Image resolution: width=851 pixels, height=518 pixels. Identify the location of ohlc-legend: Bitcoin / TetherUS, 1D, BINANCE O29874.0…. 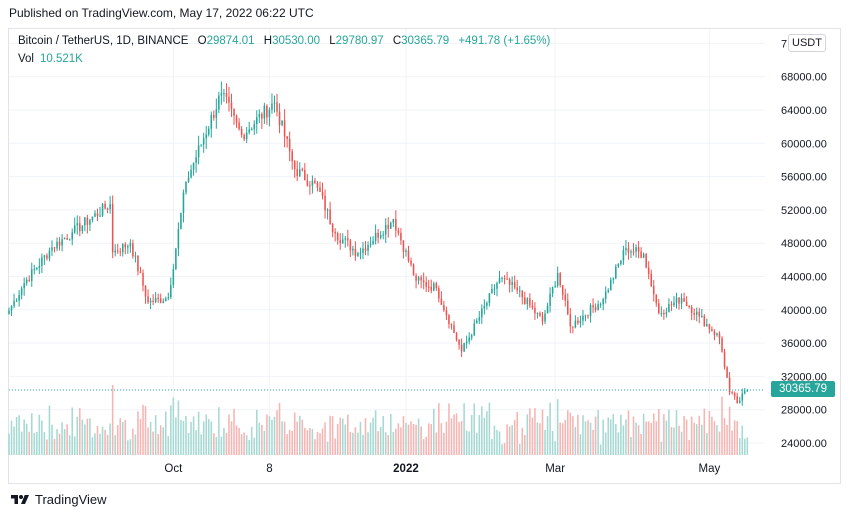
(284, 41).